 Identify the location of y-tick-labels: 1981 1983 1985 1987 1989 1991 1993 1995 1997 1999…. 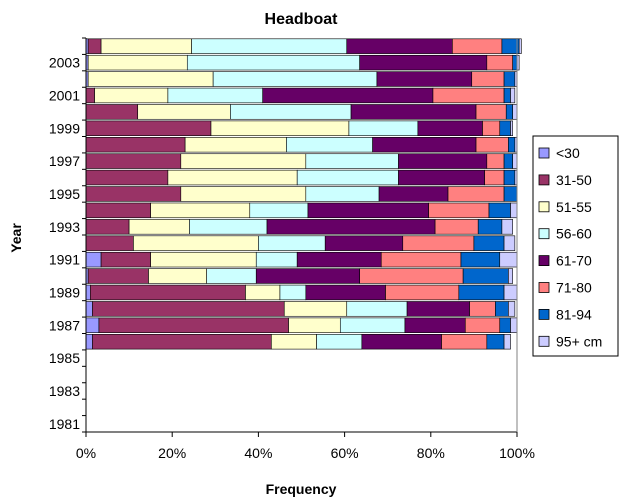
(64, 243).